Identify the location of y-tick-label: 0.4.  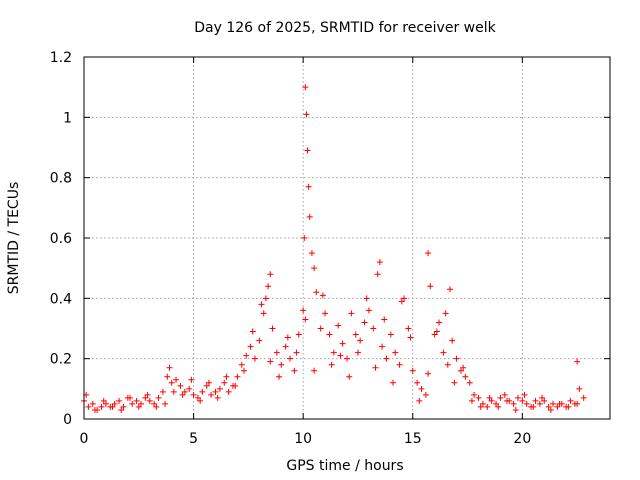
(61, 299).